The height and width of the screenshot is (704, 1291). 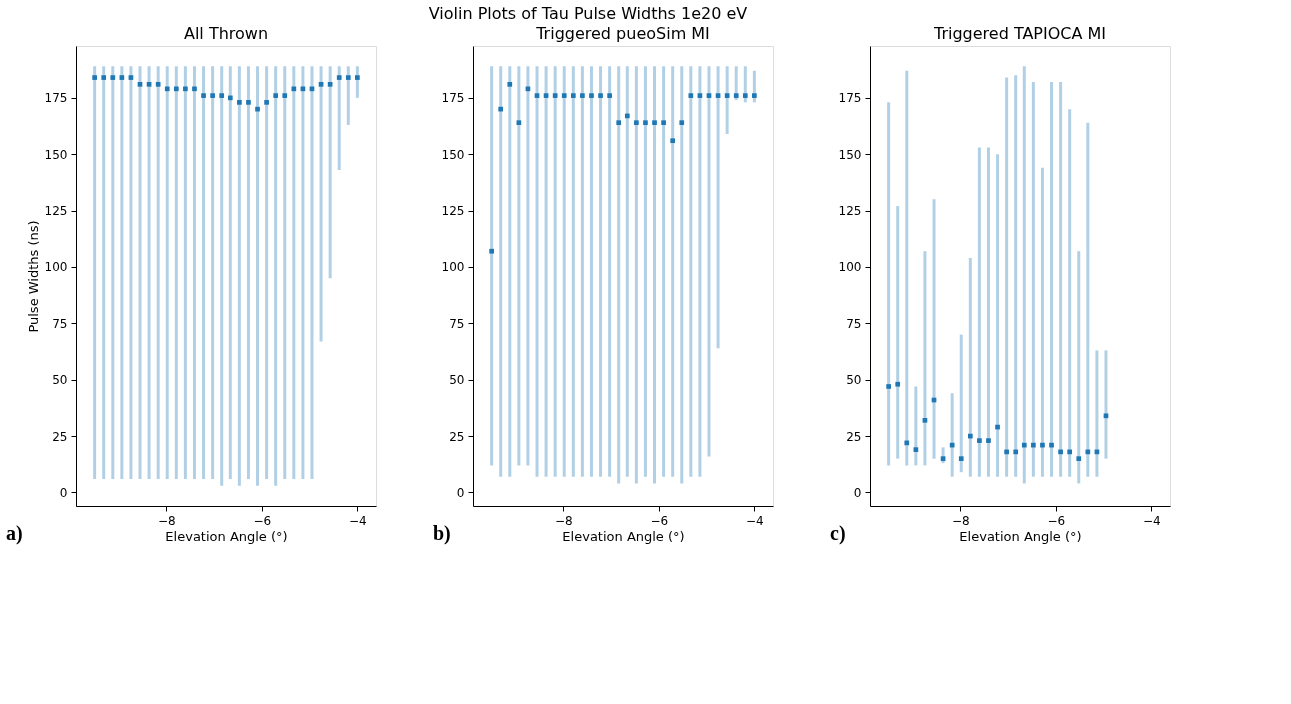 What do you see at coordinates (838, 533) in the screenshot?
I see `text: c)` at bounding box center [838, 533].